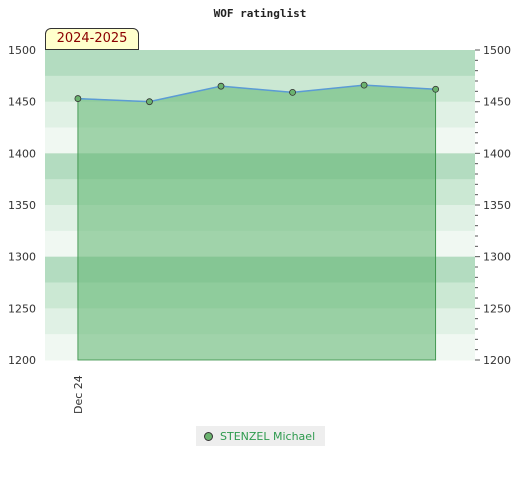 The width and height of the screenshot is (520, 480). I want to click on y-tick-label-left: 1400, so click(22, 153).